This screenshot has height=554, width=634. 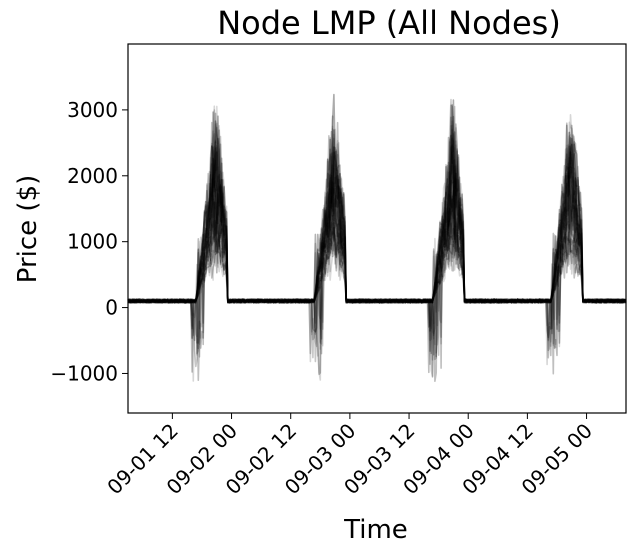 I want to click on y-axis-label: Price ($), so click(x=28, y=229).